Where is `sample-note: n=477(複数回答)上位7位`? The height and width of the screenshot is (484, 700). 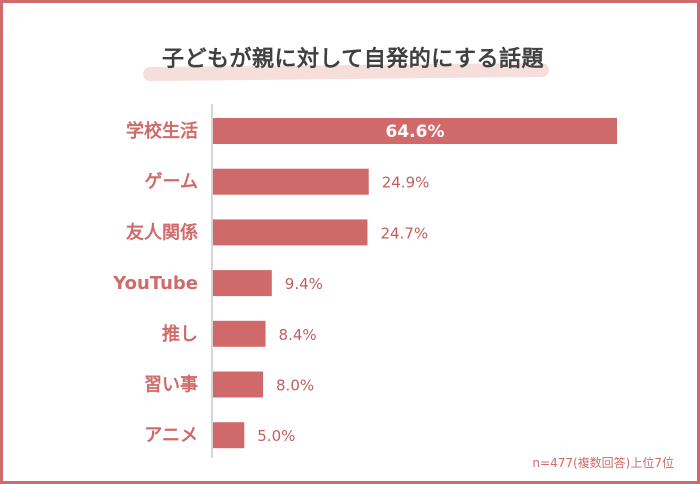
sample-note: n=477(複数回答)上位7位 is located at coordinates (603, 463).